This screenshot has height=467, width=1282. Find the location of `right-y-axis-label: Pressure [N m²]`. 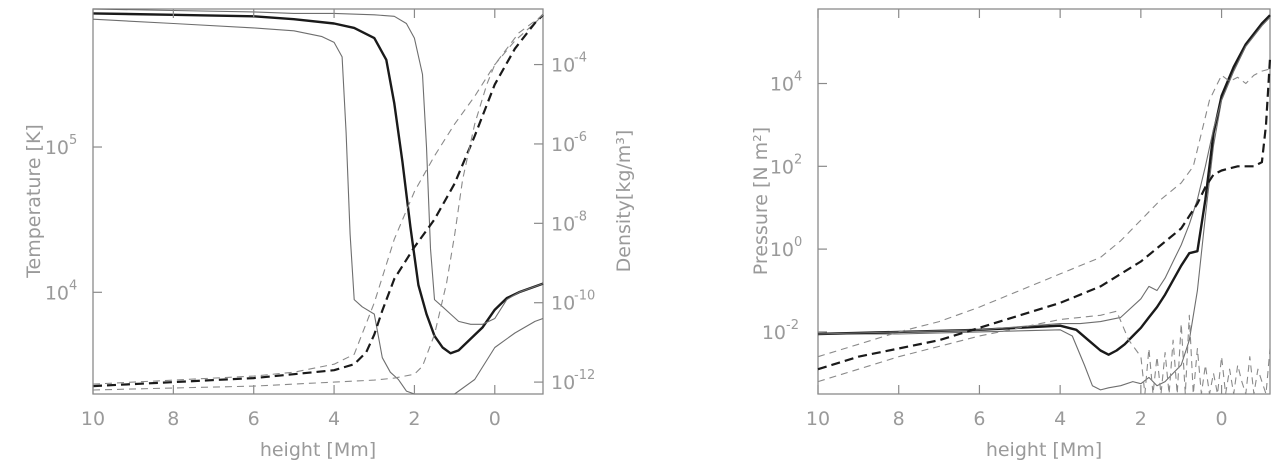

right-y-axis-label: Pressure [N m²] is located at coordinates (761, 201).